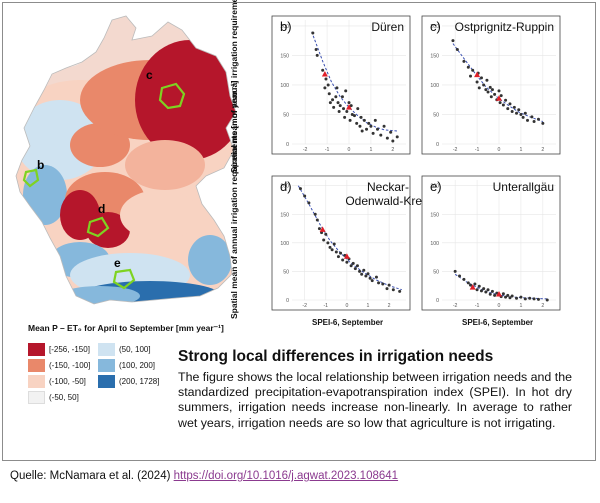 The image size is (600, 503). What do you see at coordinates (135, 349) in the screenshot?
I see `legend-label: (50, 100]` at bounding box center [135, 349].